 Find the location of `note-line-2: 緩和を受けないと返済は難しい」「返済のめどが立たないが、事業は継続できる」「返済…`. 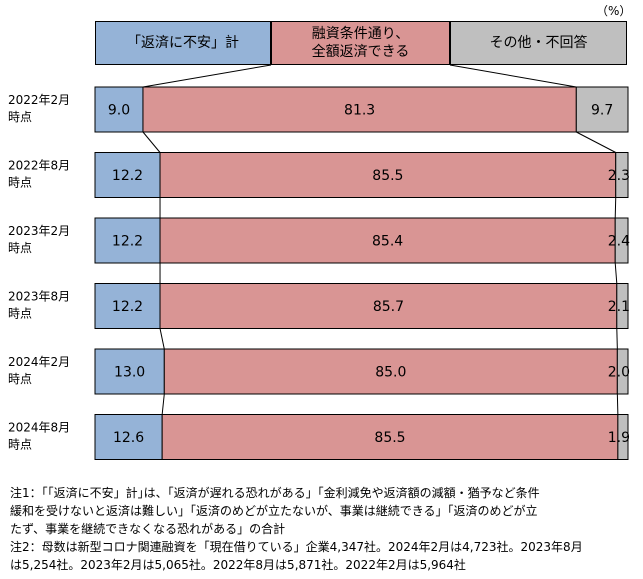

note-line-2: 緩和を受けないと返済は難しい」「返済のめどが立たないが、事業は継続できる」「返済… is located at coordinates (274, 511).